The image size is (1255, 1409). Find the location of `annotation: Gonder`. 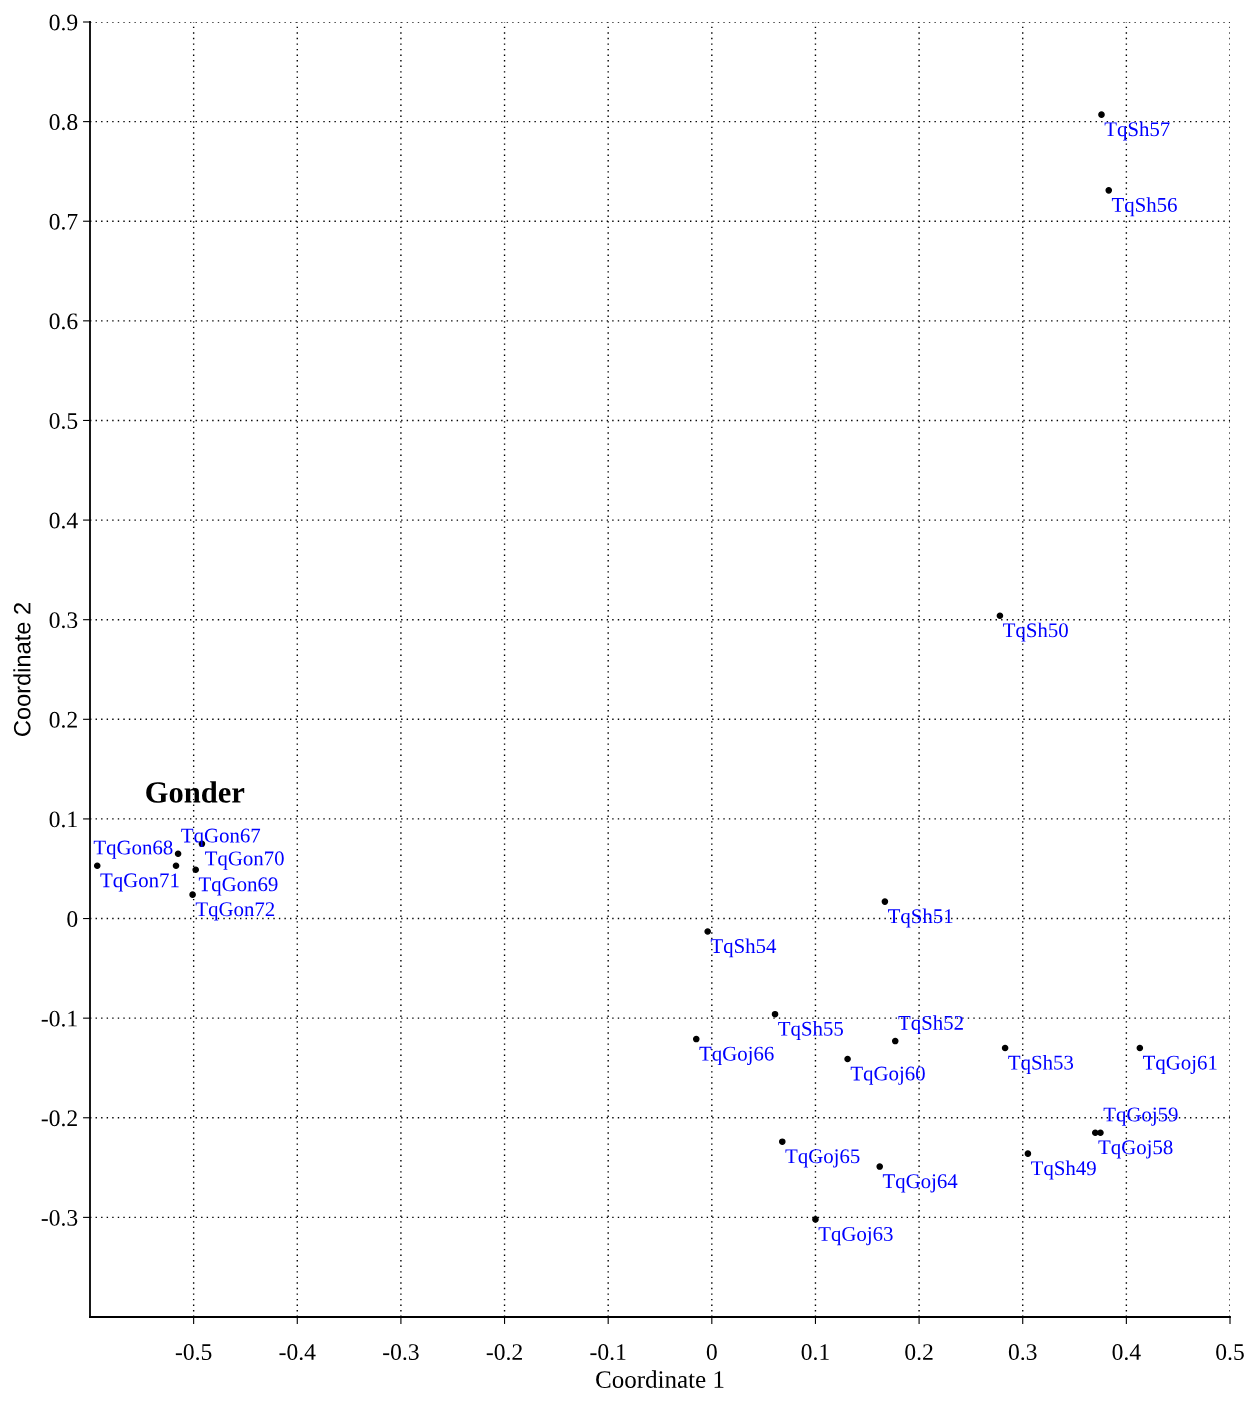

annotation: Gonder is located at coordinates (195, 792).